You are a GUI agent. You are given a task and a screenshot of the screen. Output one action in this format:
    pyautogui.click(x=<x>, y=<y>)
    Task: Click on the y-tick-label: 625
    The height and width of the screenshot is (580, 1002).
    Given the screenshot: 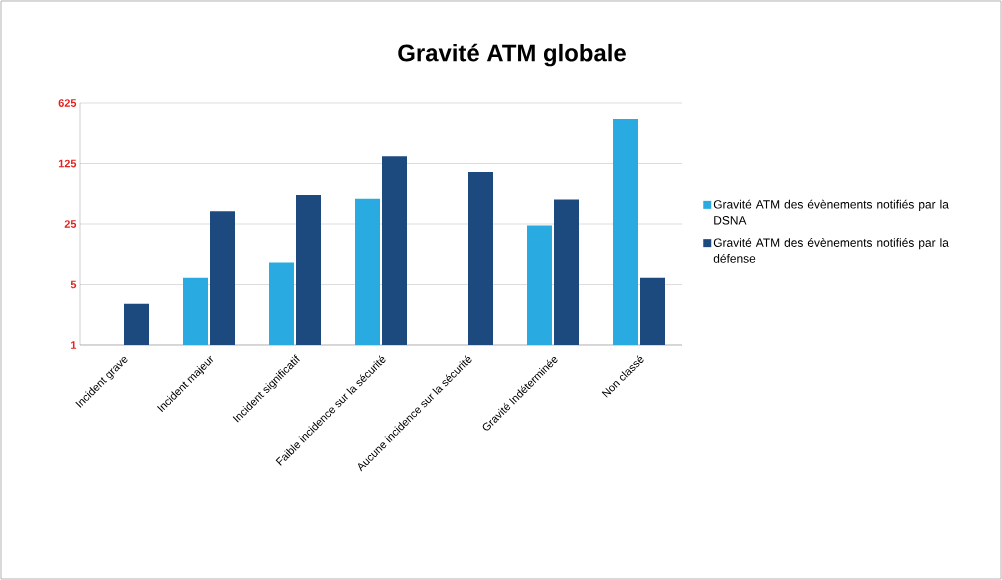 What is the action you would take?
    pyautogui.click(x=67, y=103)
    